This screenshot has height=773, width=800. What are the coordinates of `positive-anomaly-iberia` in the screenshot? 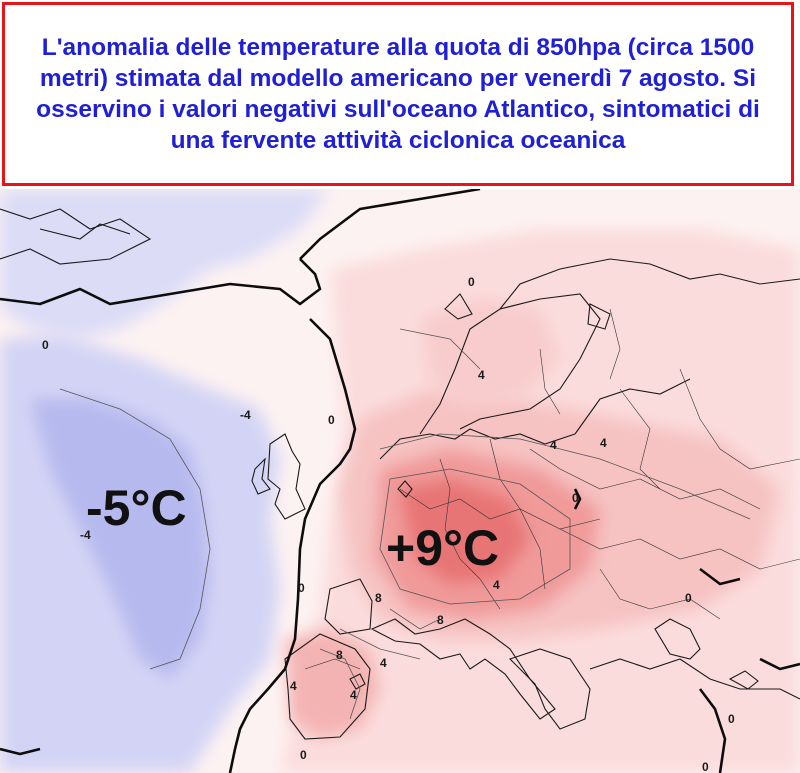 It's located at (332, 684).